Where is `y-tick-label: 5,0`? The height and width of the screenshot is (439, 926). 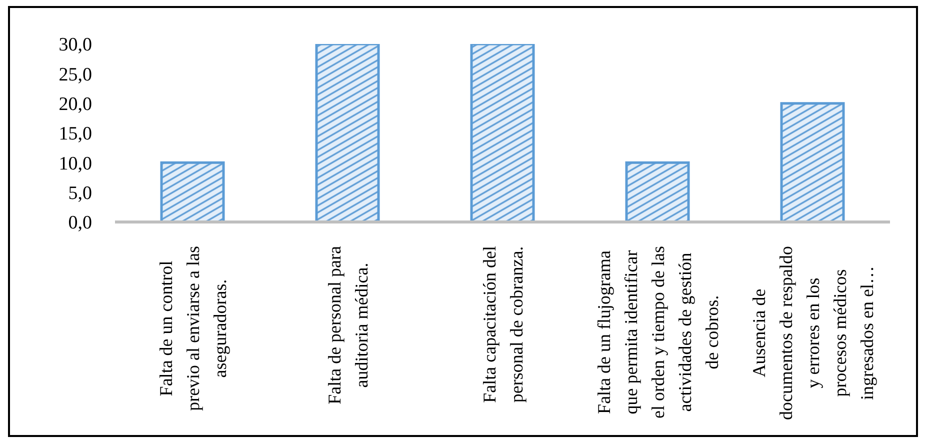
y-tick-label: 5,0 is located at coordinates (80, 193).